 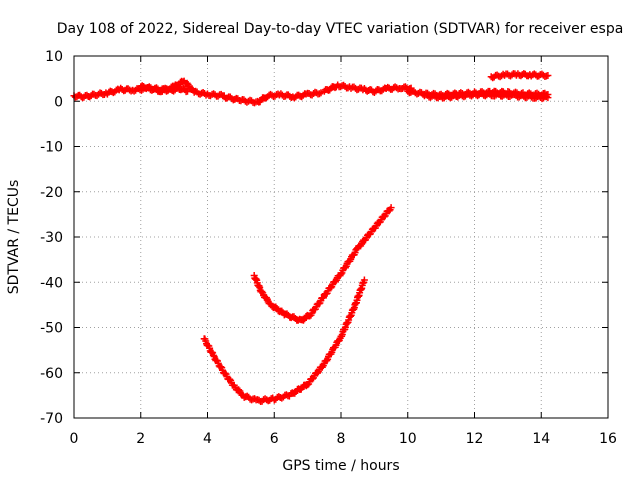 I want to click on x-tick-label: 14, so click(x=541, y=439).